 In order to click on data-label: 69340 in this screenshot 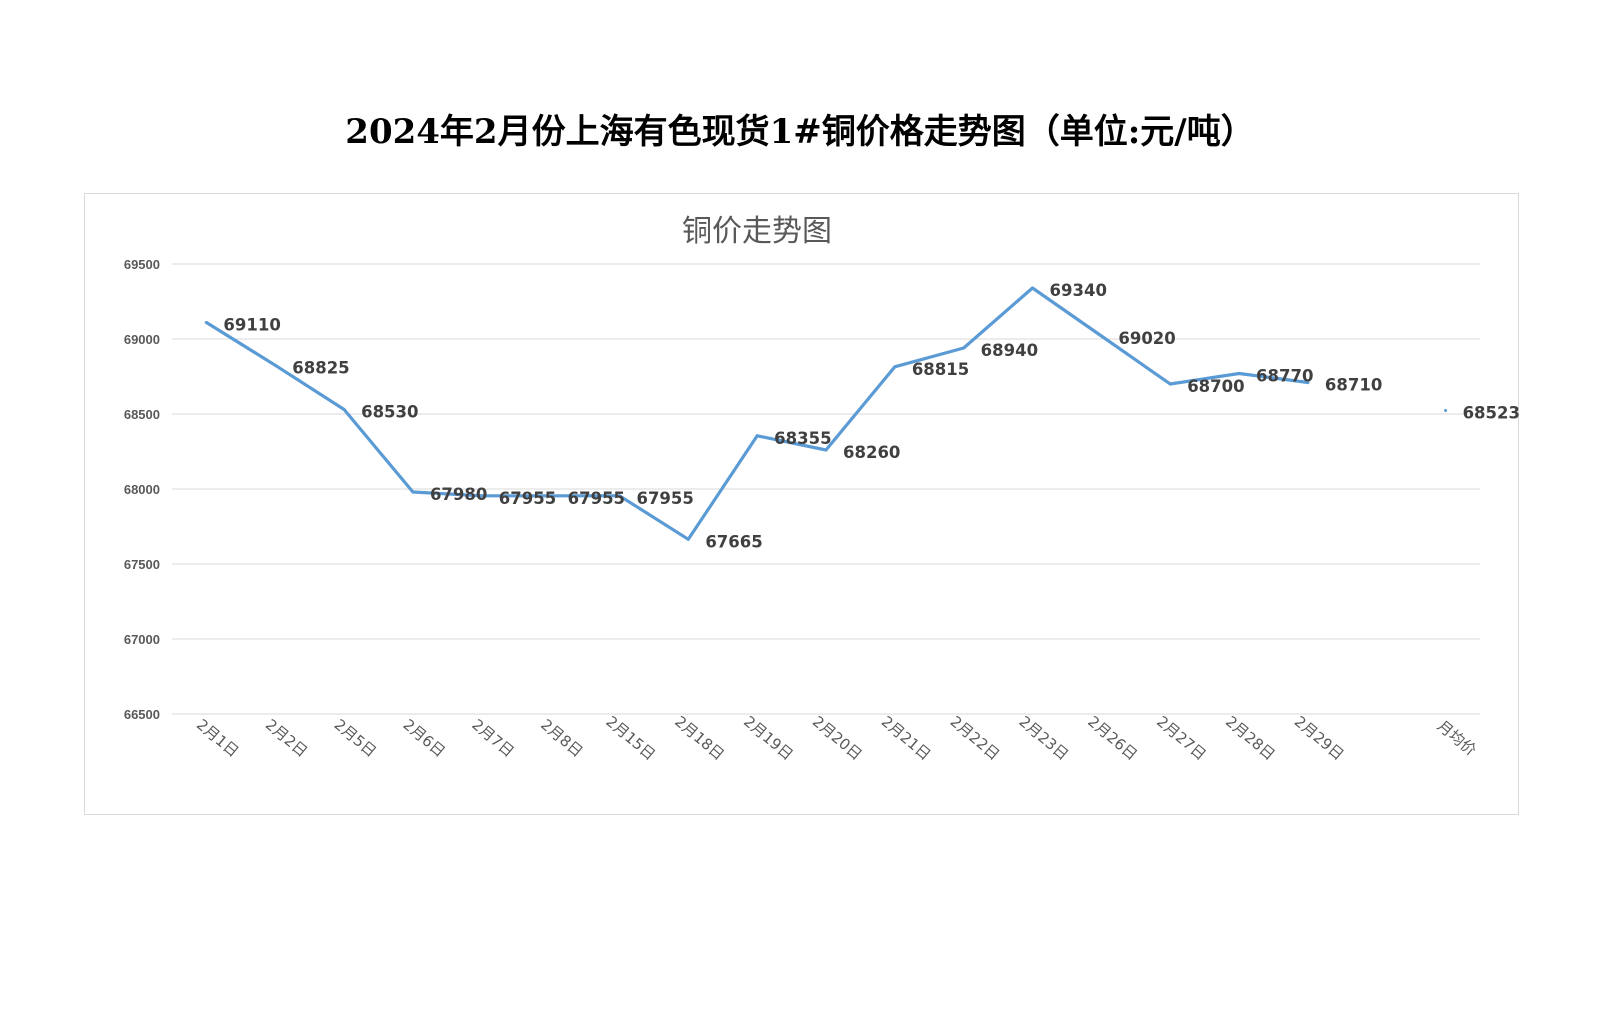, I will do `click(1078, 290)`.